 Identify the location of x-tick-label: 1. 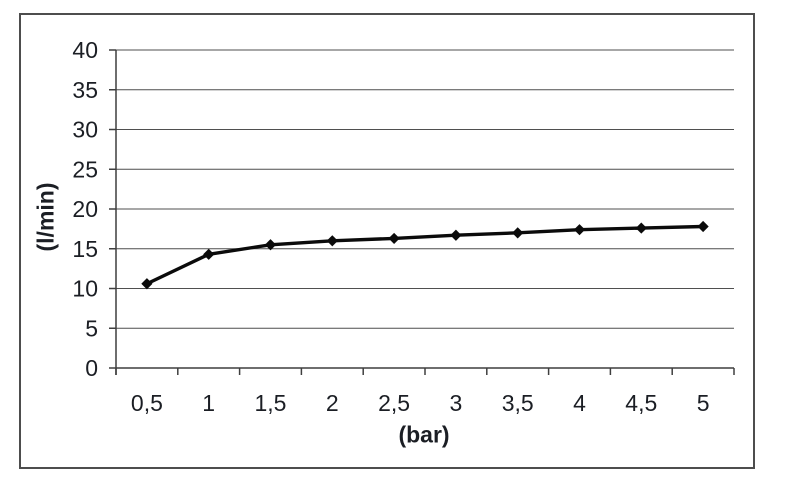
(208, 403).